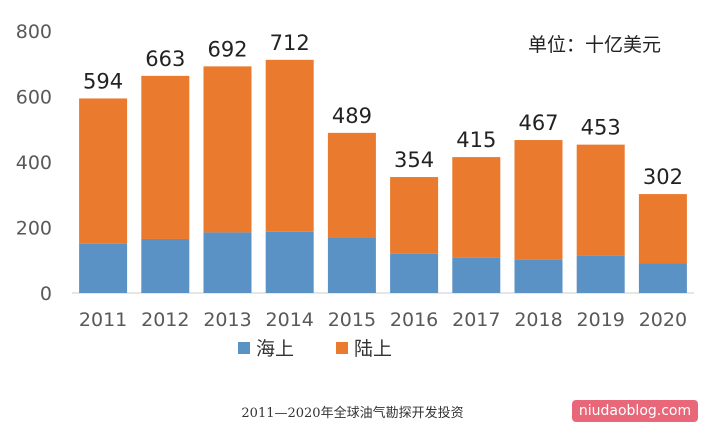 This screenshot has width=705, height=431. Describe the element at coordinates (663, 320) in the screenshot. I see `x-tick-label: 2020` at that location.